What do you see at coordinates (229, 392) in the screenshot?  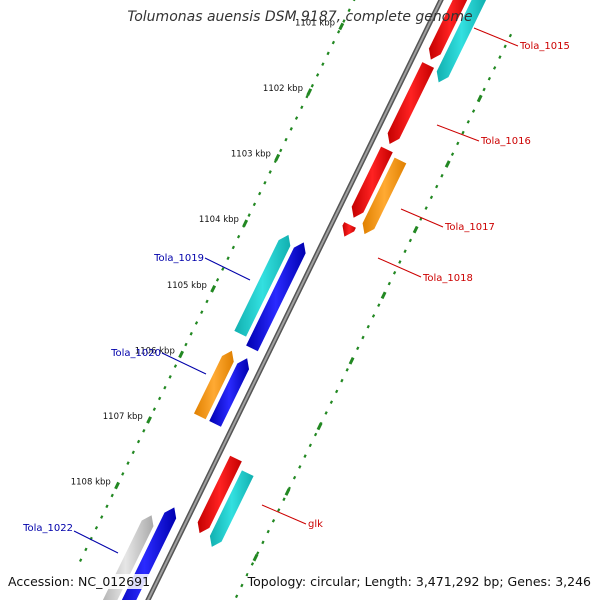 I see `gene-blue` at bounding box center [229, 392].